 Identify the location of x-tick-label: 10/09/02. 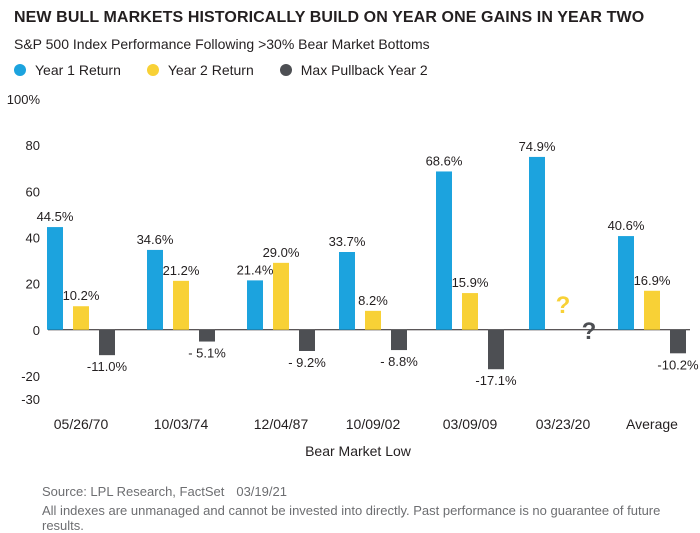
(373, 424).